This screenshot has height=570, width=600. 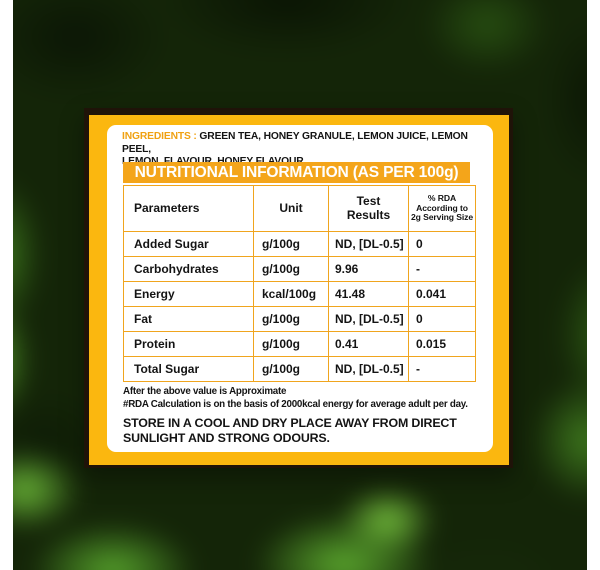 I want to click on approx-note: After the above value is Approximate, so click(x=205, y=391).